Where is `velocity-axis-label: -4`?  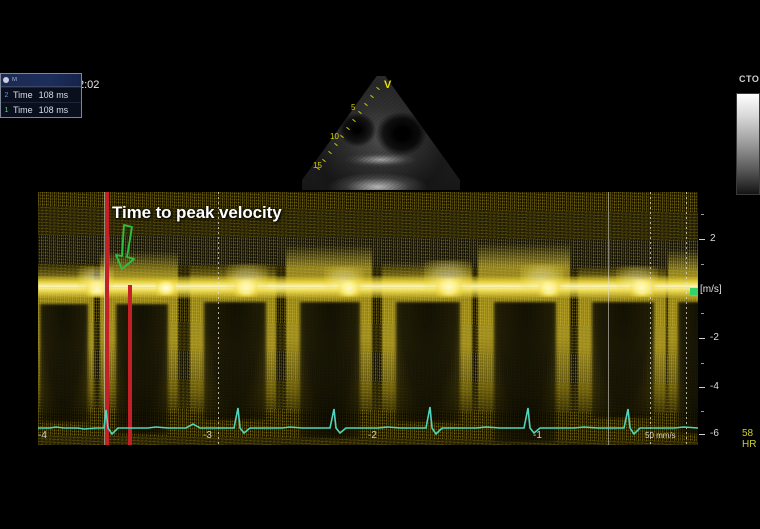
velocity-axis-label: -4 is located at coordinates (714, 386).